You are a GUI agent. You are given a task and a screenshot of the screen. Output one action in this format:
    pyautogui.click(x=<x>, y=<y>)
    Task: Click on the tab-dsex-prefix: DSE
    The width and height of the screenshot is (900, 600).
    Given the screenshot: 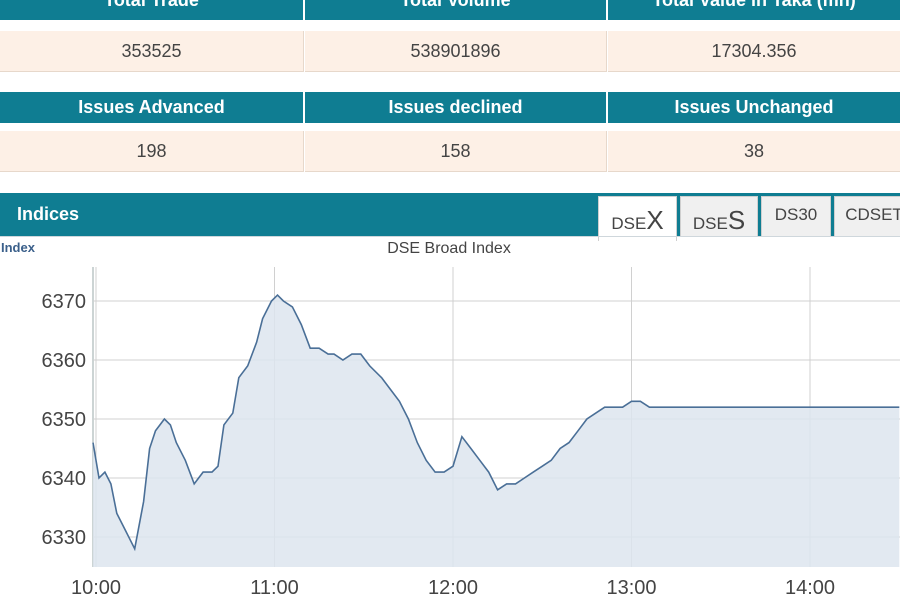 What is the action you would take?
    pyautogui.click(x=629, y=223)
    